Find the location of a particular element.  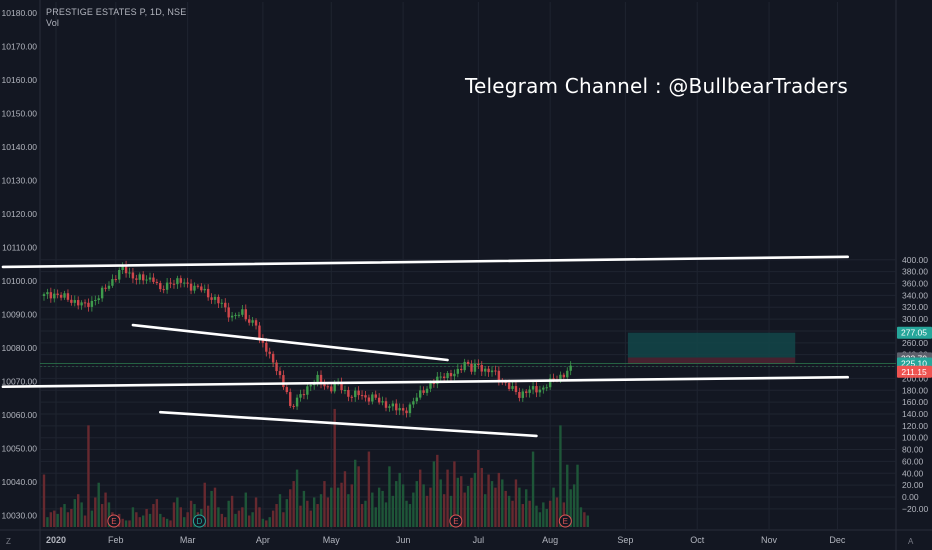

earnings-badge-label: E is located at coordinates (113, 521).